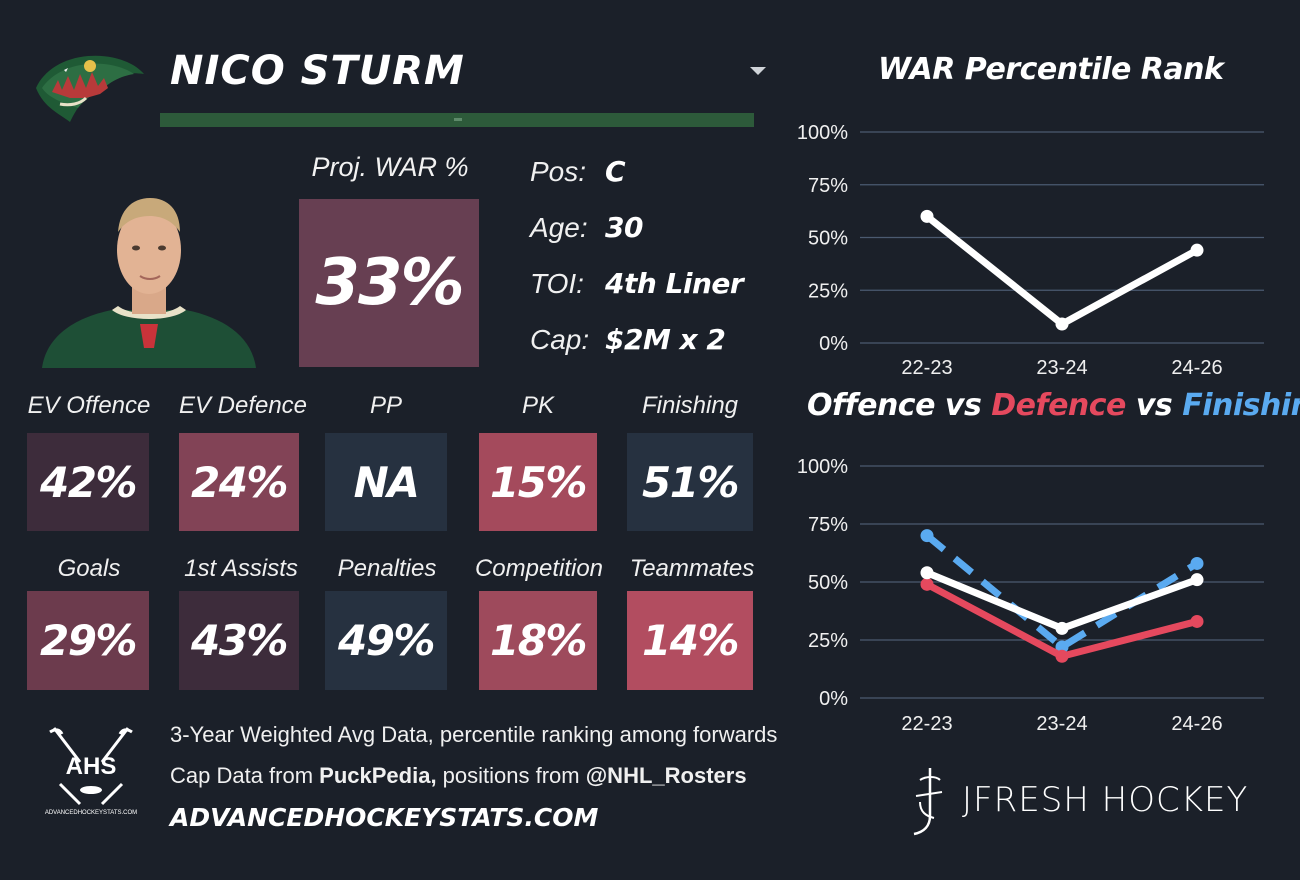 The width and height of the screenshot is (1300, 880). What do you see at coordinates (89, 405) in the screenshot?
I see `tile-label-ev-offence: EV Offence` at bounding box center [89, 405].